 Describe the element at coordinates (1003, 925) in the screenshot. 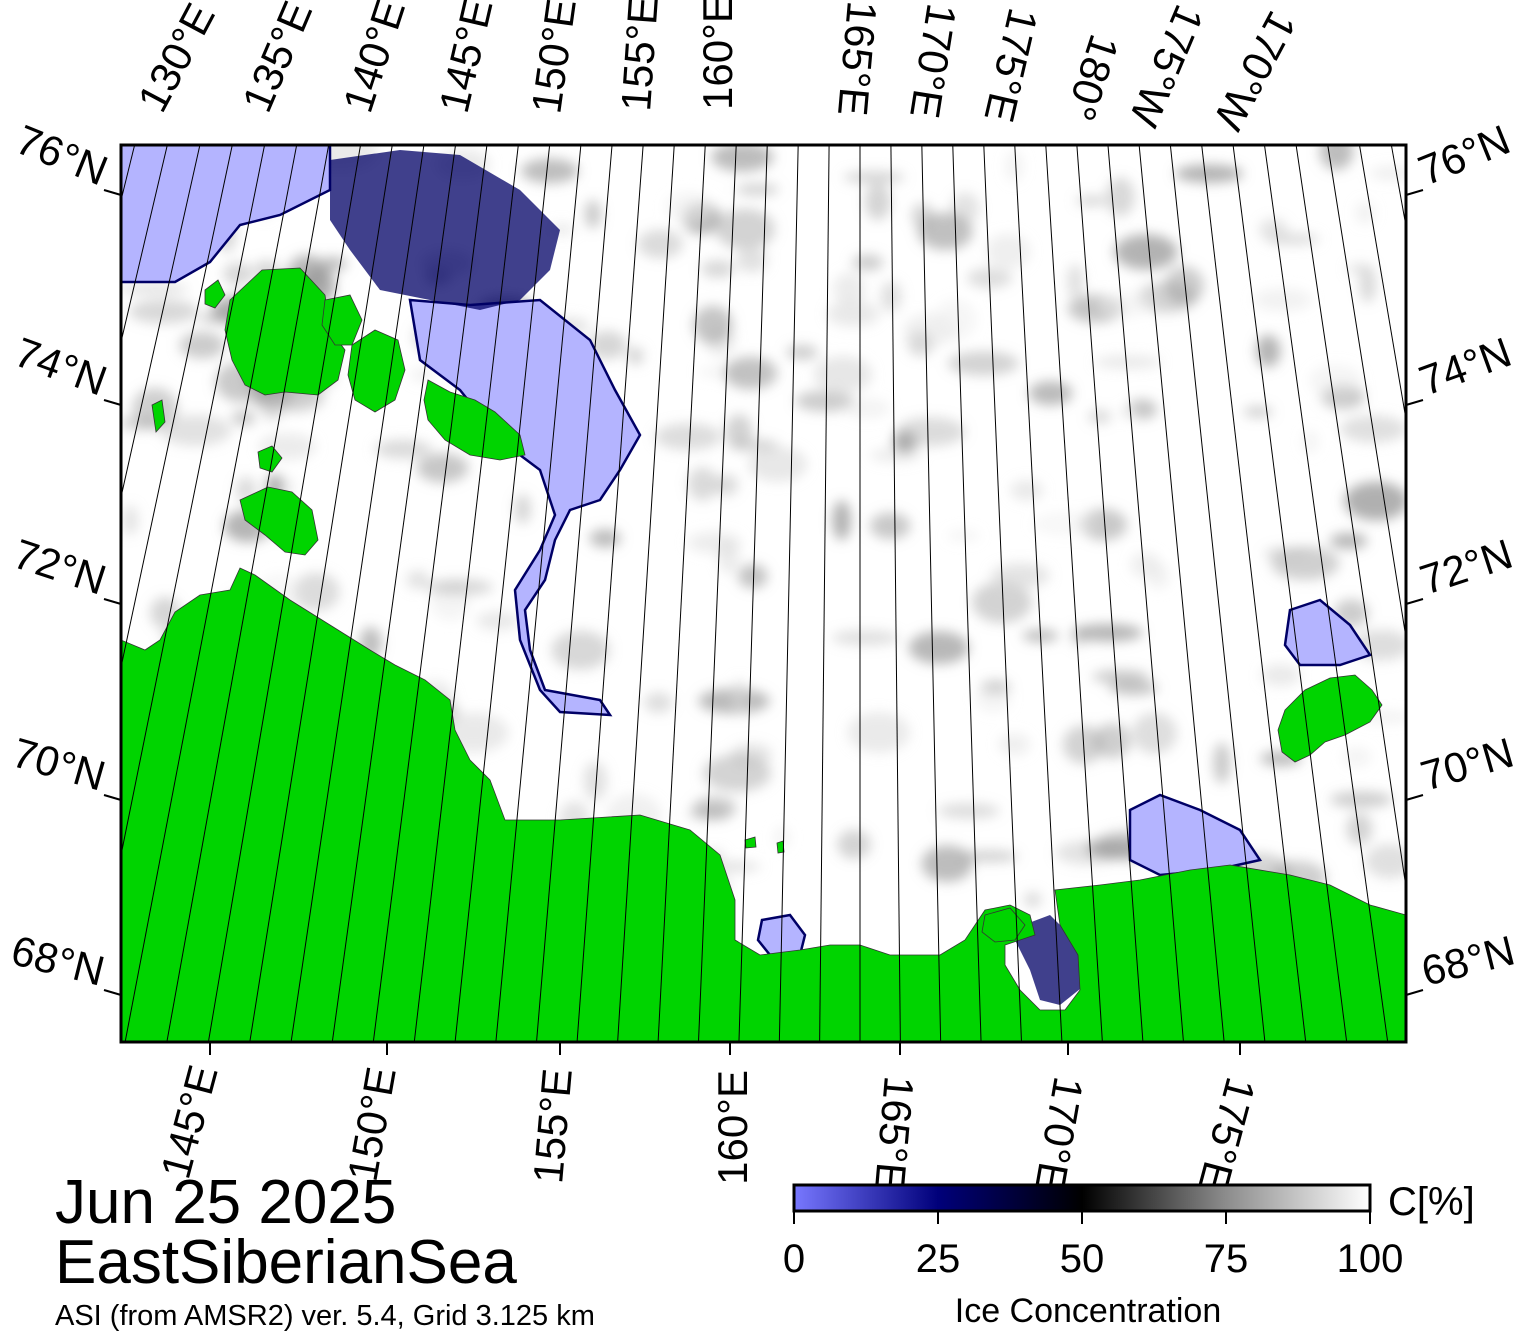

I see `aion-island` at that location.